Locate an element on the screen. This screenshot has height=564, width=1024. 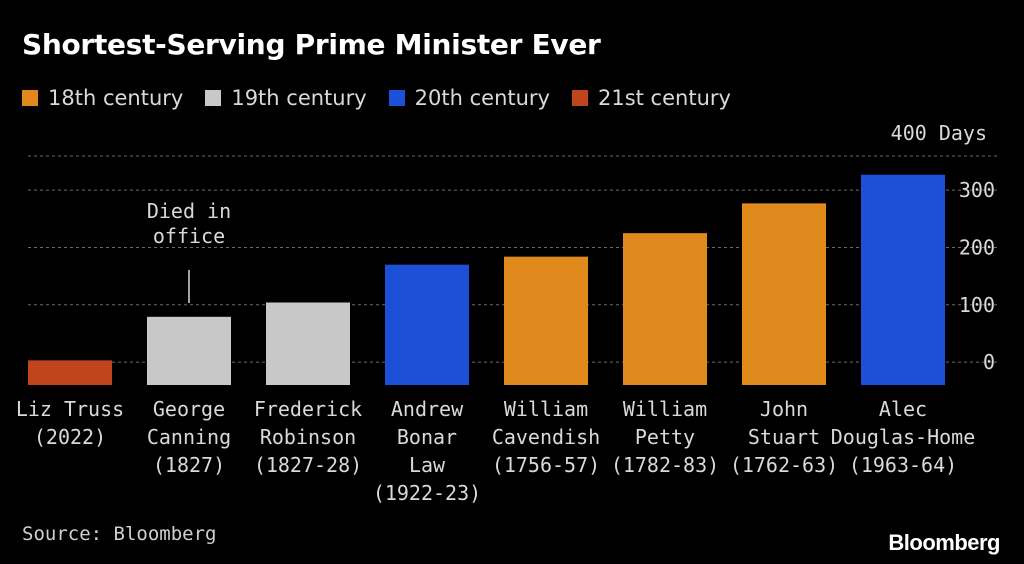
x-tick-label-7-0: Alec is located at coordinates (903, 409).